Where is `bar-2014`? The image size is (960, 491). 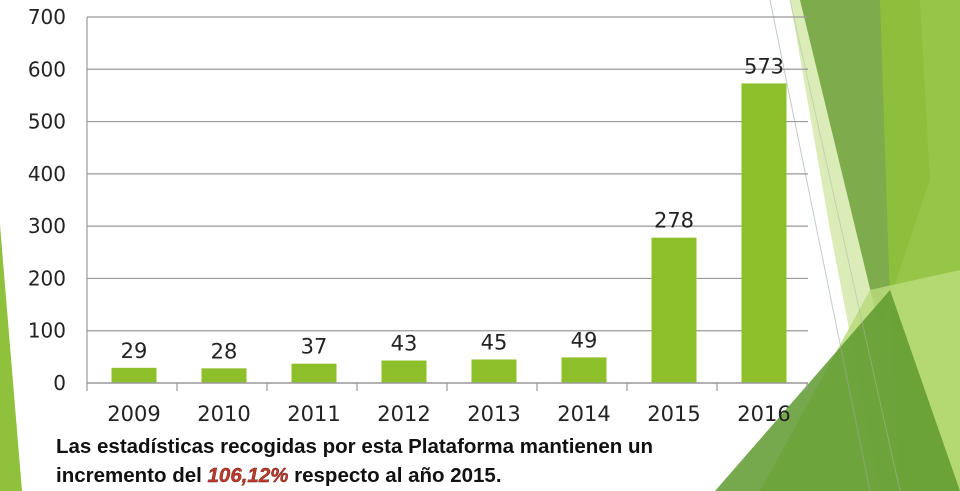 bar-2014 is located at coordinates (584, 370).